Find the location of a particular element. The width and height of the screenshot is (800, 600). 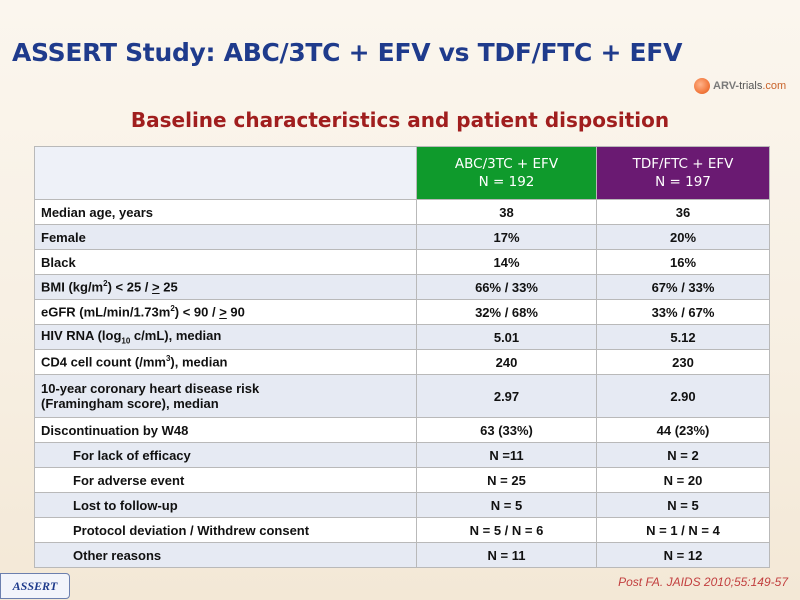

label-sup: 3 is located at coordinates (168, 359).